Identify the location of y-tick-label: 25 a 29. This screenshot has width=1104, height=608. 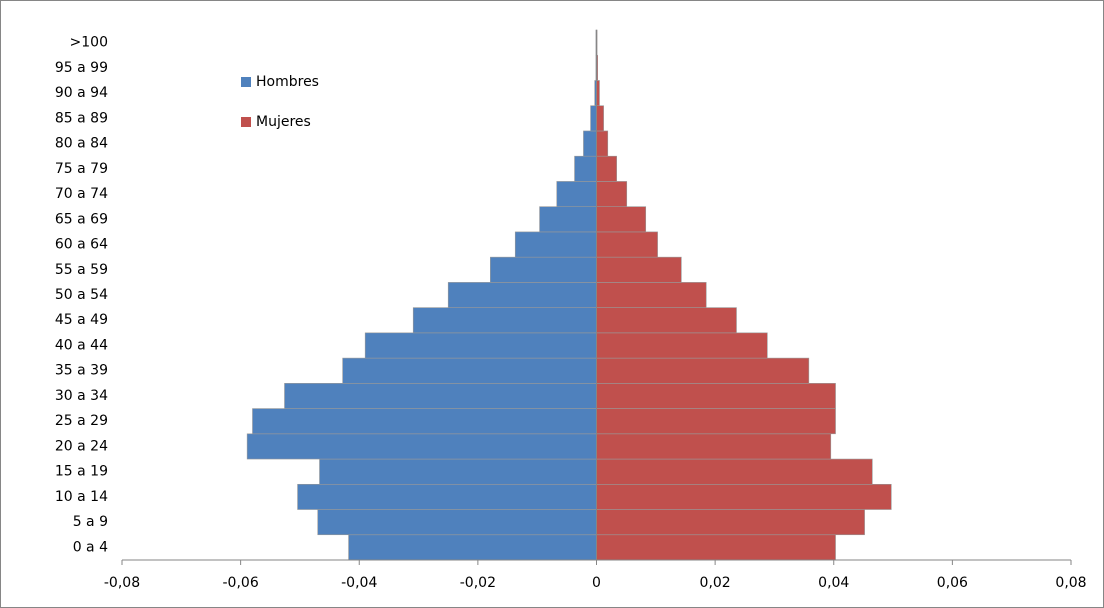
(81, 421).